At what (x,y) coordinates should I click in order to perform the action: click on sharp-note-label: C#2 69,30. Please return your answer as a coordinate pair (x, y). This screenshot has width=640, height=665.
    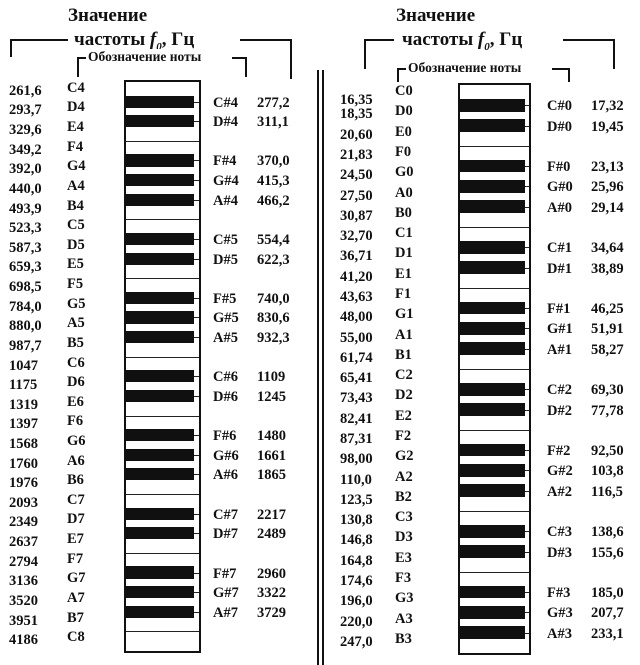
    Looking at the image, I should click on (585, 390).